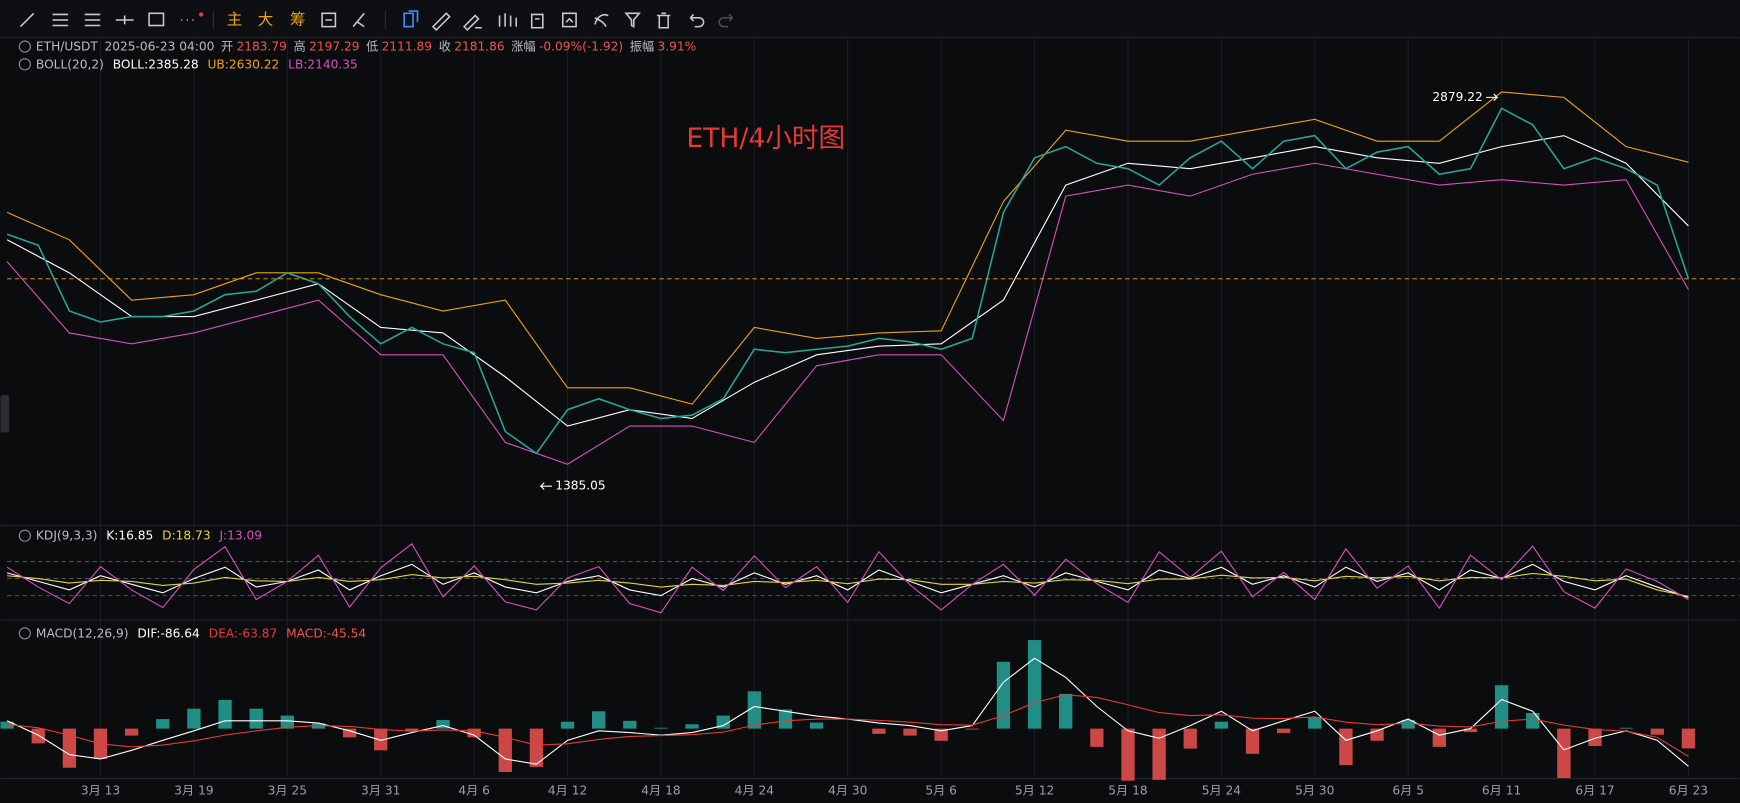 Image resolution: width=1740 pixels, height=803 pixels. Describe the element at coordinates (243, 64) in the screenshot. I see `header-item: UB:2630.22` at that location.